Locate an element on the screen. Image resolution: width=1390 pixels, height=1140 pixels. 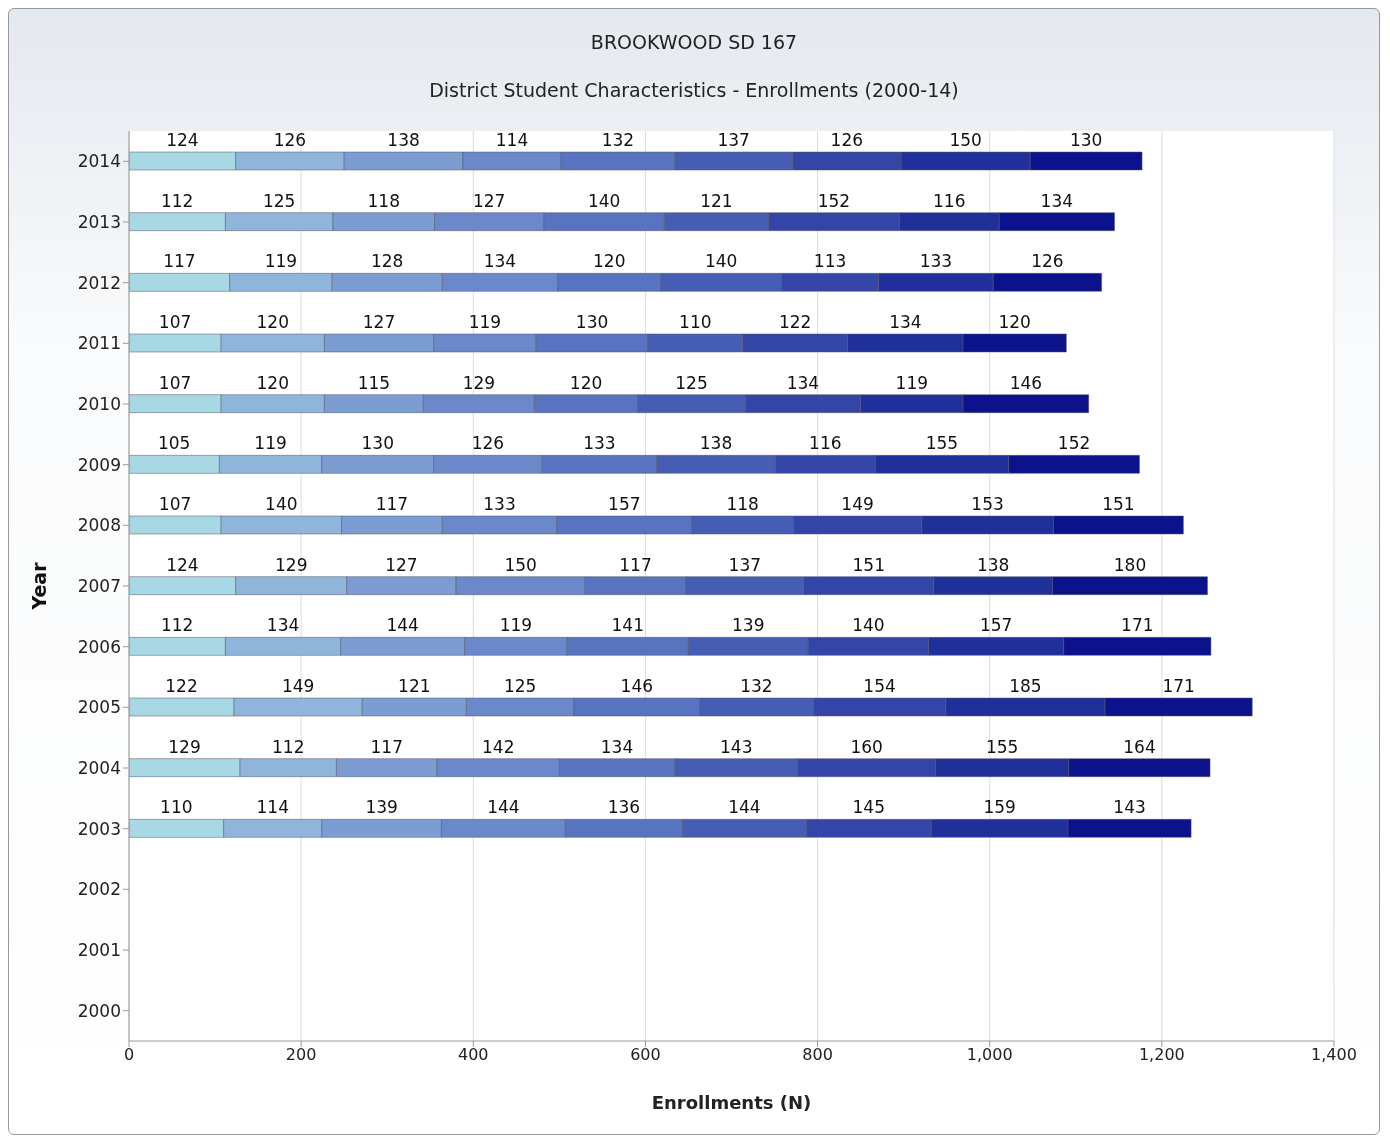
x-axis-title: Enrollments (N) is located at coordinates (731, 1102).